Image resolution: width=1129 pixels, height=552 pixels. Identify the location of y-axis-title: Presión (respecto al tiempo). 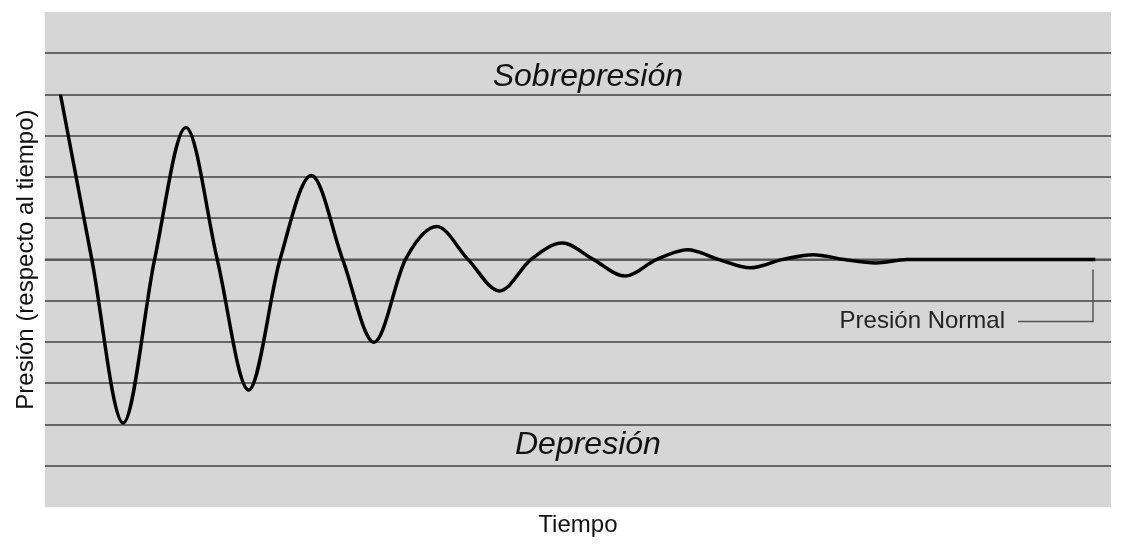
(25, 259).